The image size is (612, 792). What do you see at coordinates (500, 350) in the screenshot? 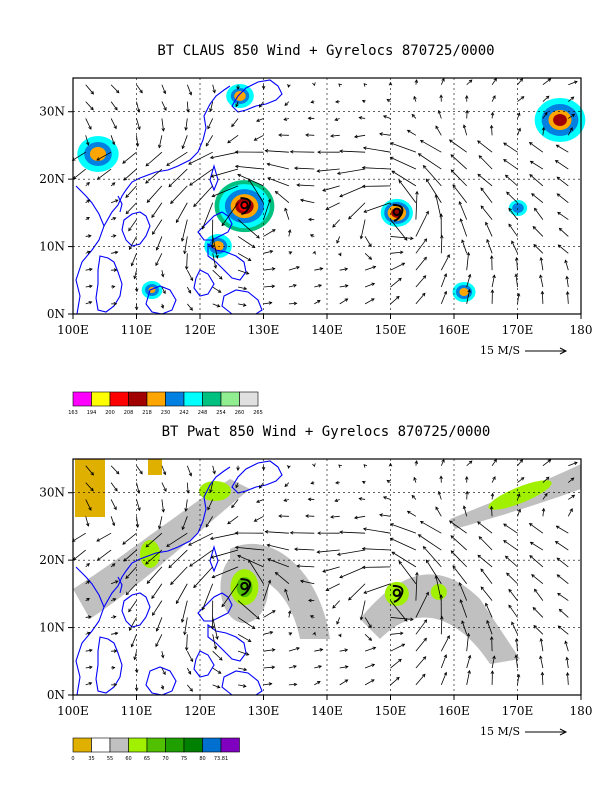
I see `claus-vector-scale-label: 15 M/S` at bounding box center [500, 350].